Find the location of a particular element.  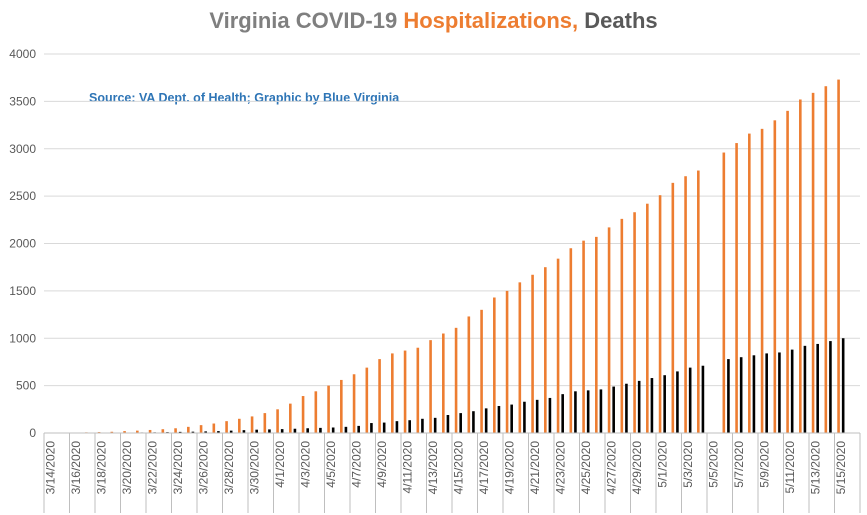

x-tick-label: 4/3/2020 is located at coordinates (305, 464).